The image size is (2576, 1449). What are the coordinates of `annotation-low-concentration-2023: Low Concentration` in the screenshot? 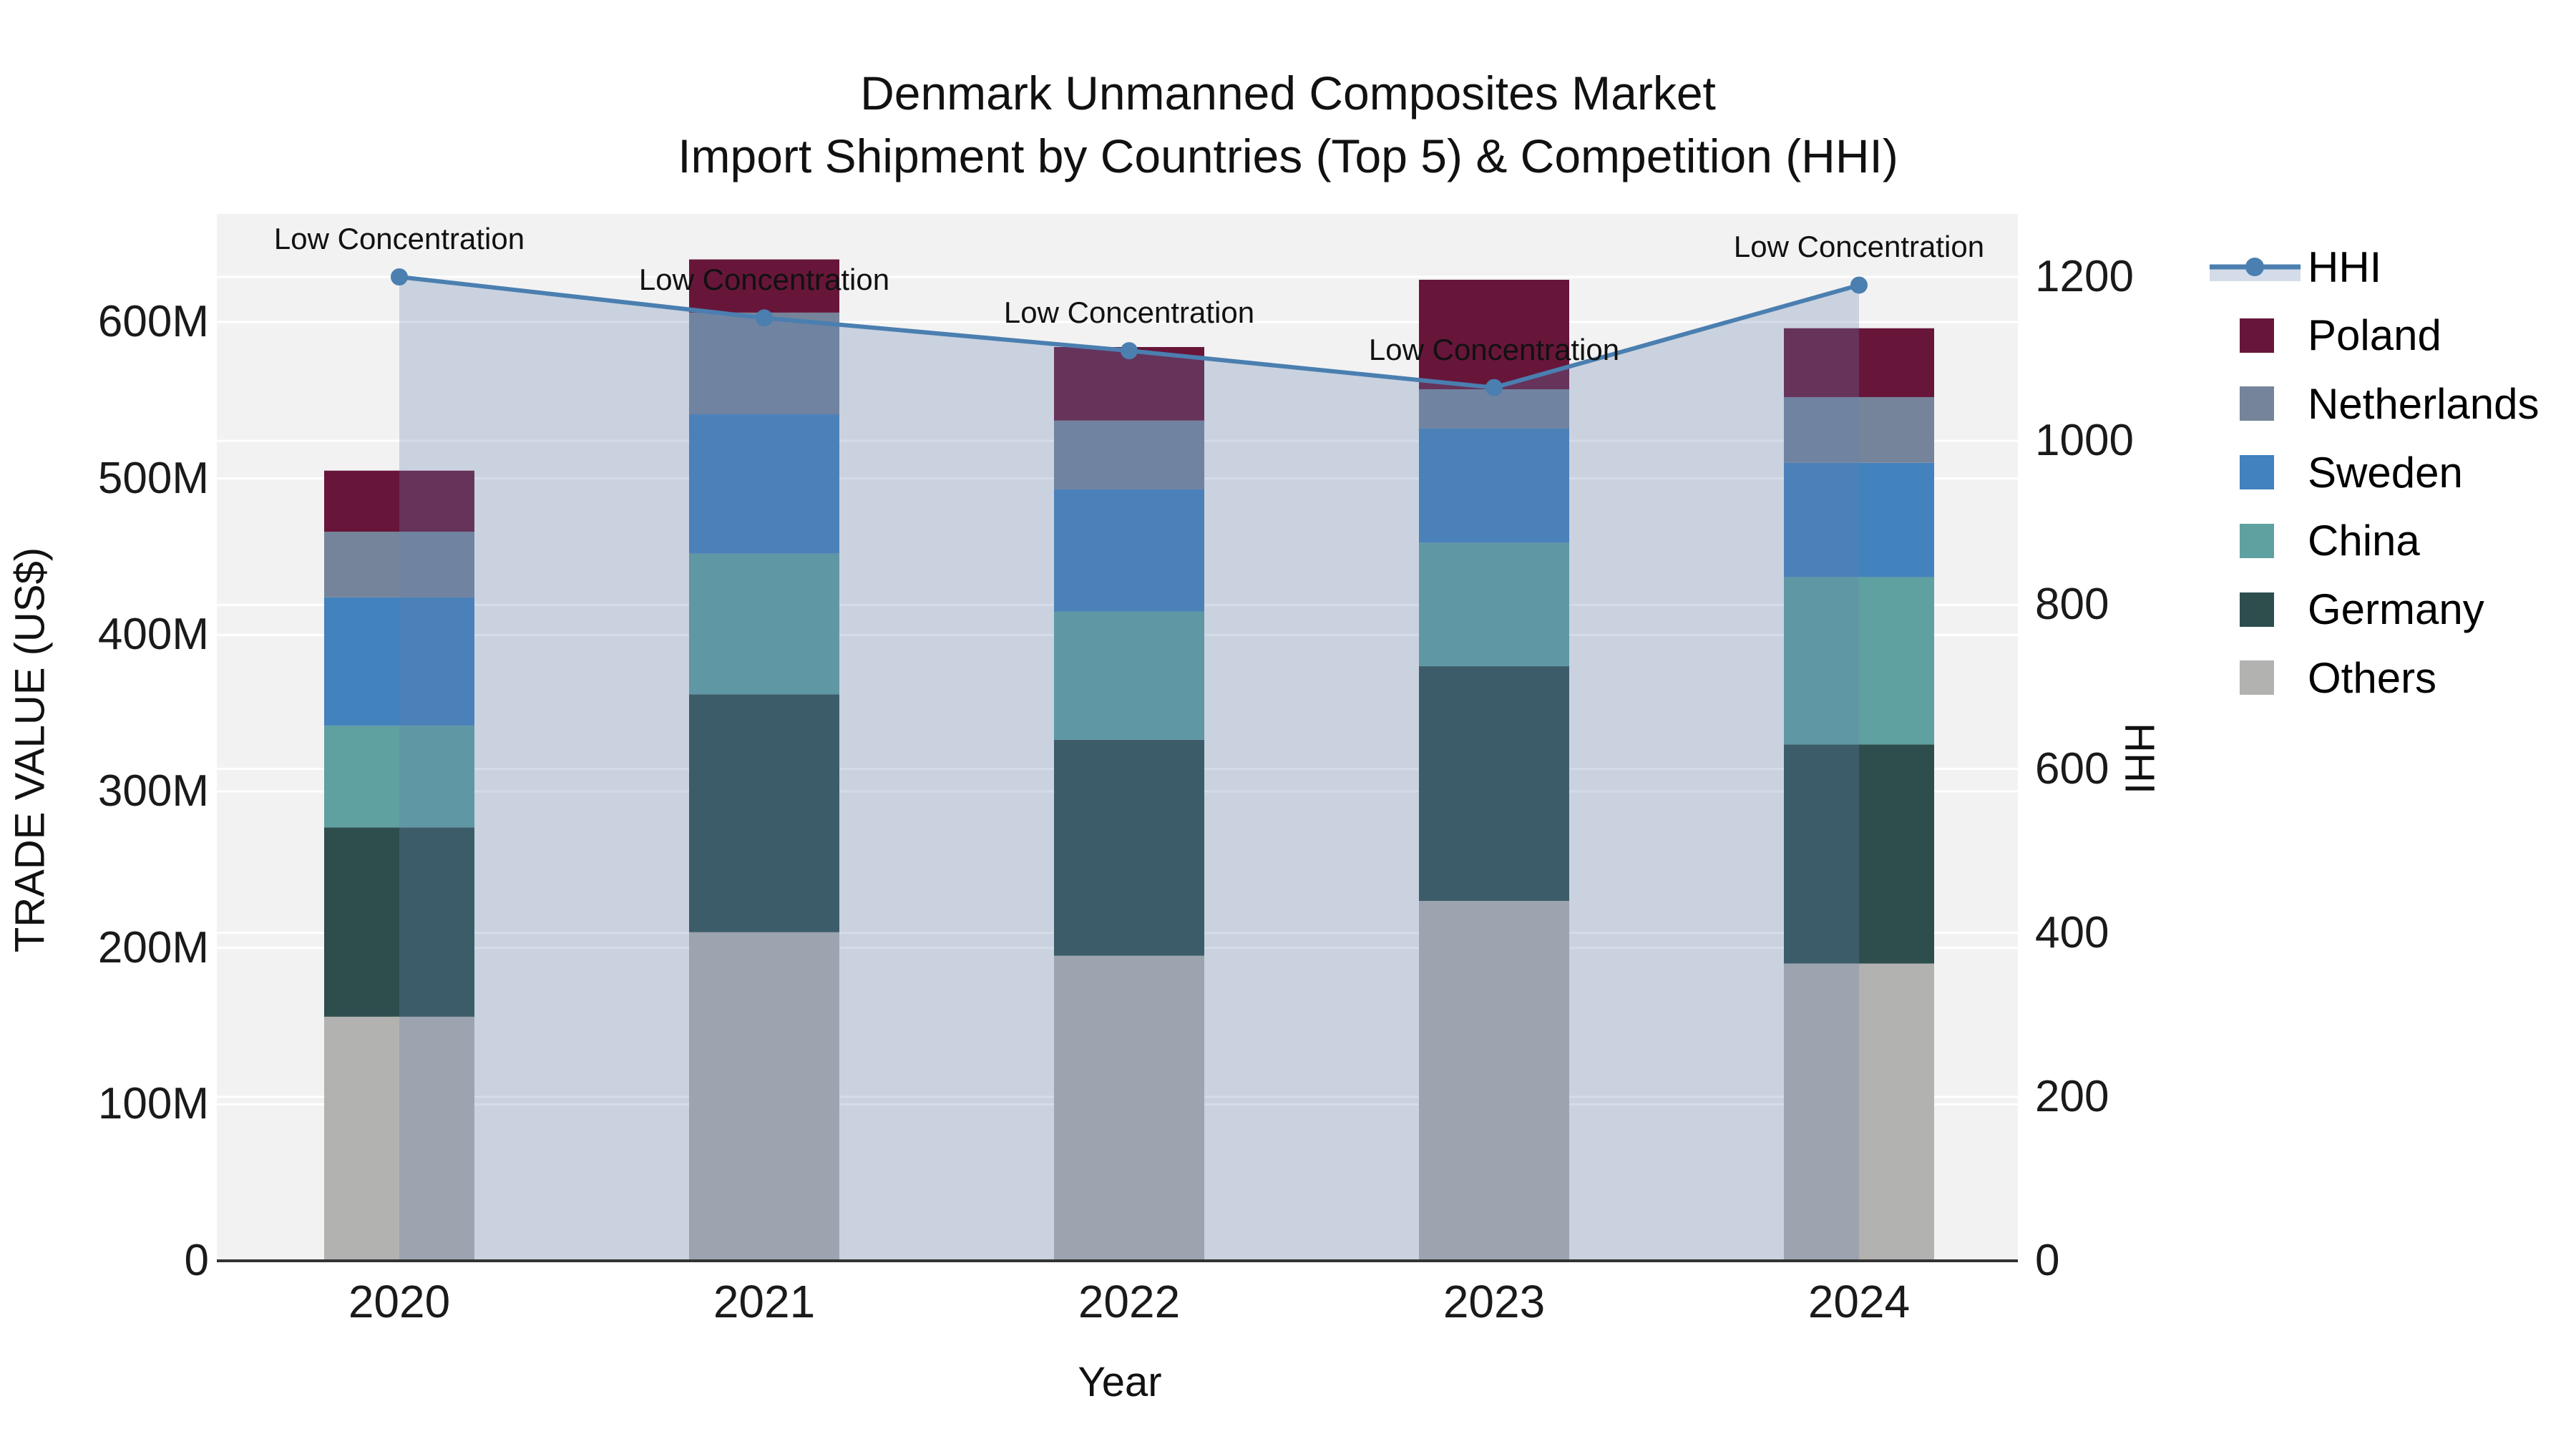 It's located at (1494, 349).